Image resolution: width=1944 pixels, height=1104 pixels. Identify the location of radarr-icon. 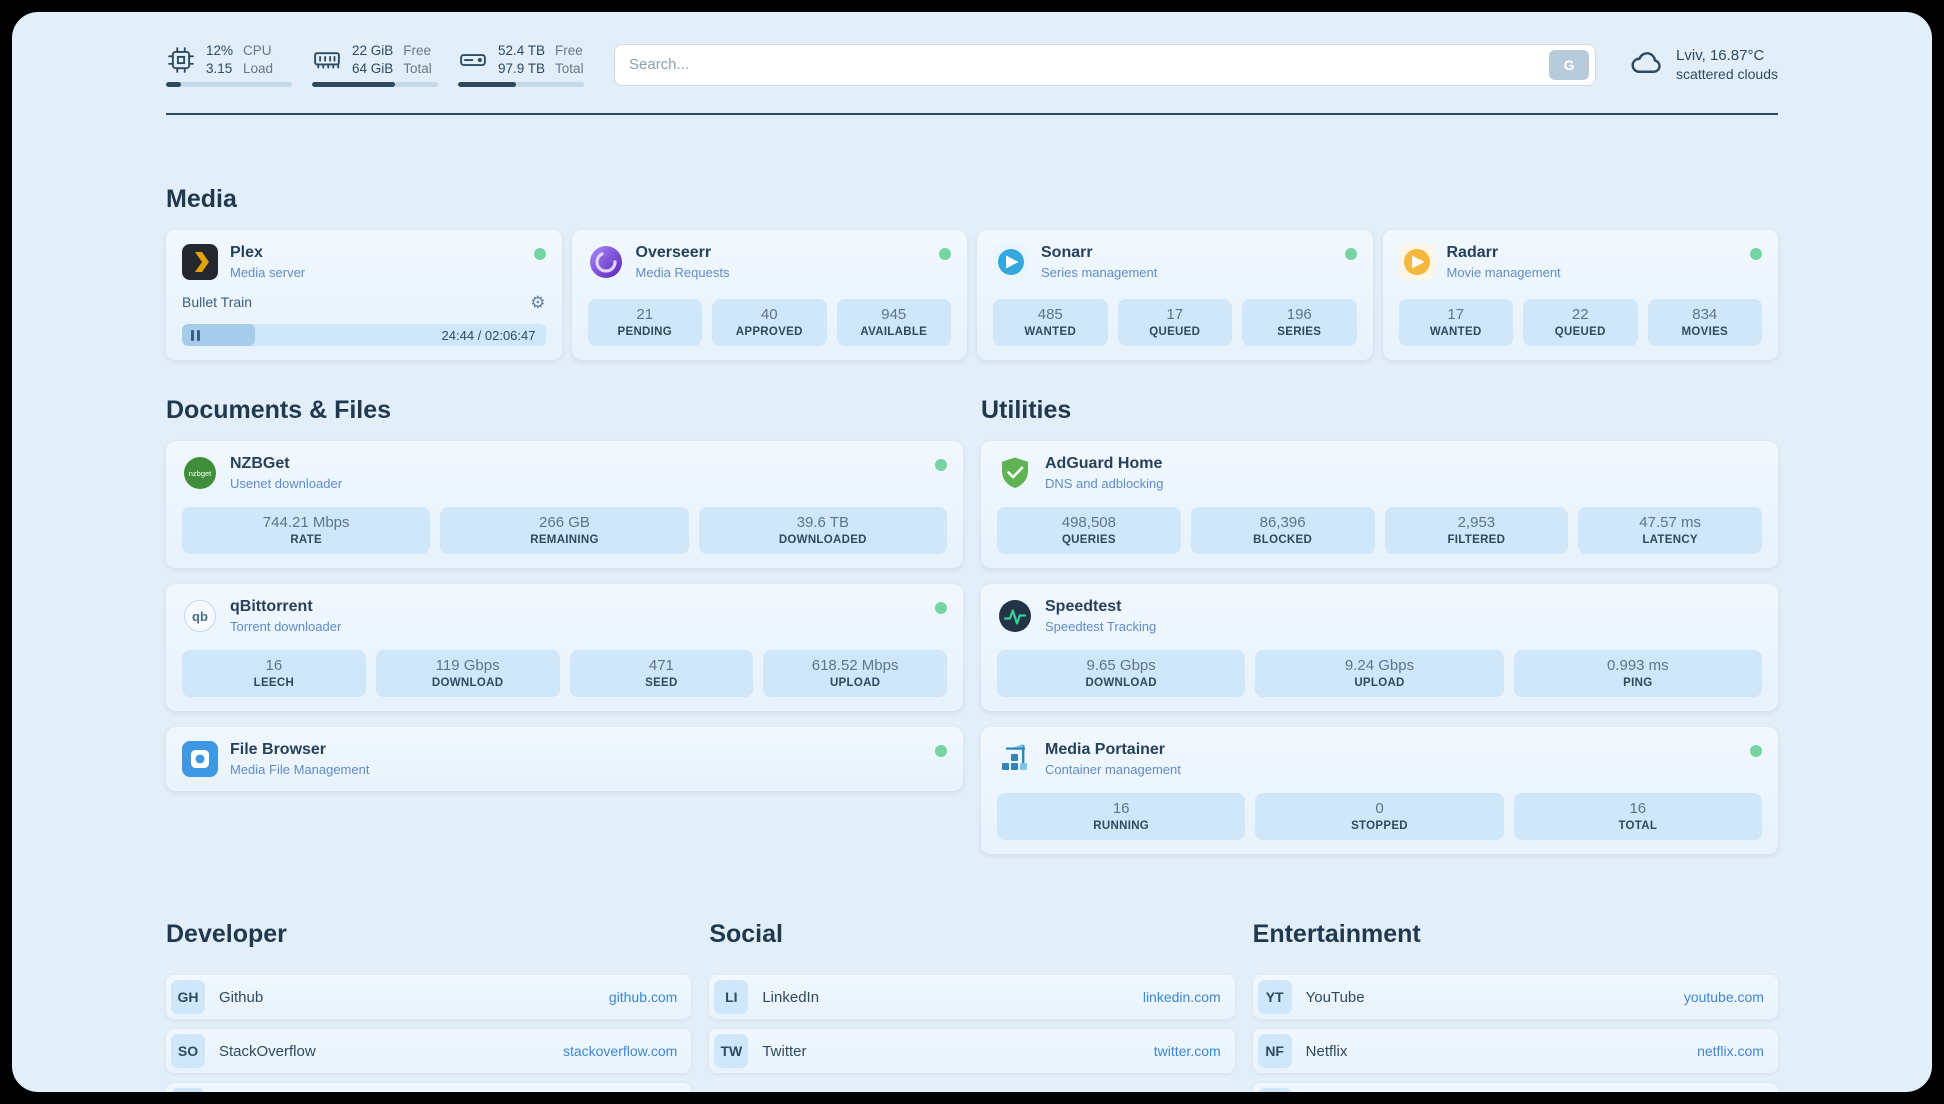
(1416, 262).